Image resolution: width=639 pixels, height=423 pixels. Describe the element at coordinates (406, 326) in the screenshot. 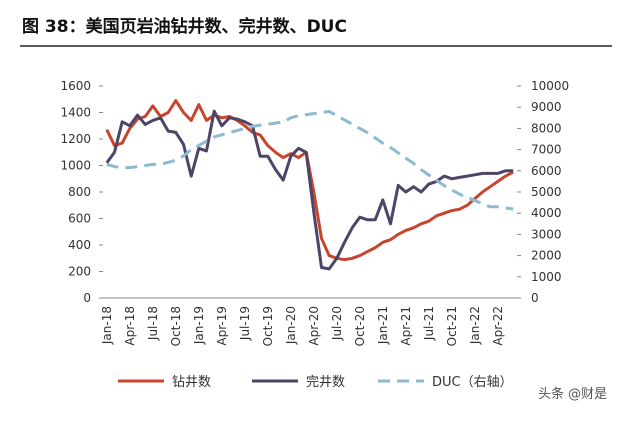

I see `x-tick-label: Apr-21` at that location.